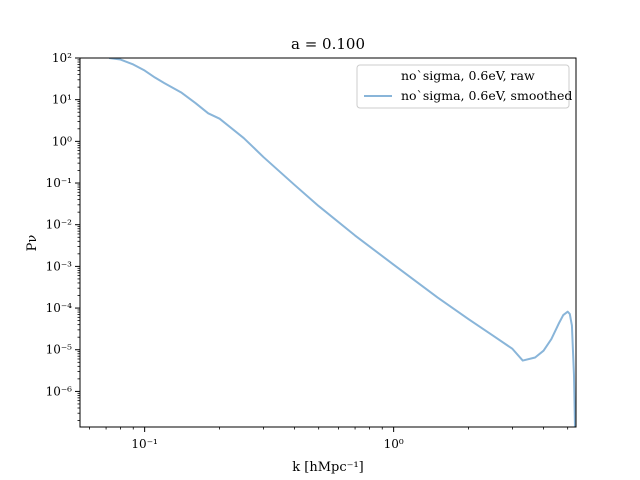 The height and width of the screenshot is (480, 640). What do you see at coordinates (59, 183) in the screenshot?
I see `y-tick-label-3: 10⁻¹` at bounding box center [59, 183].